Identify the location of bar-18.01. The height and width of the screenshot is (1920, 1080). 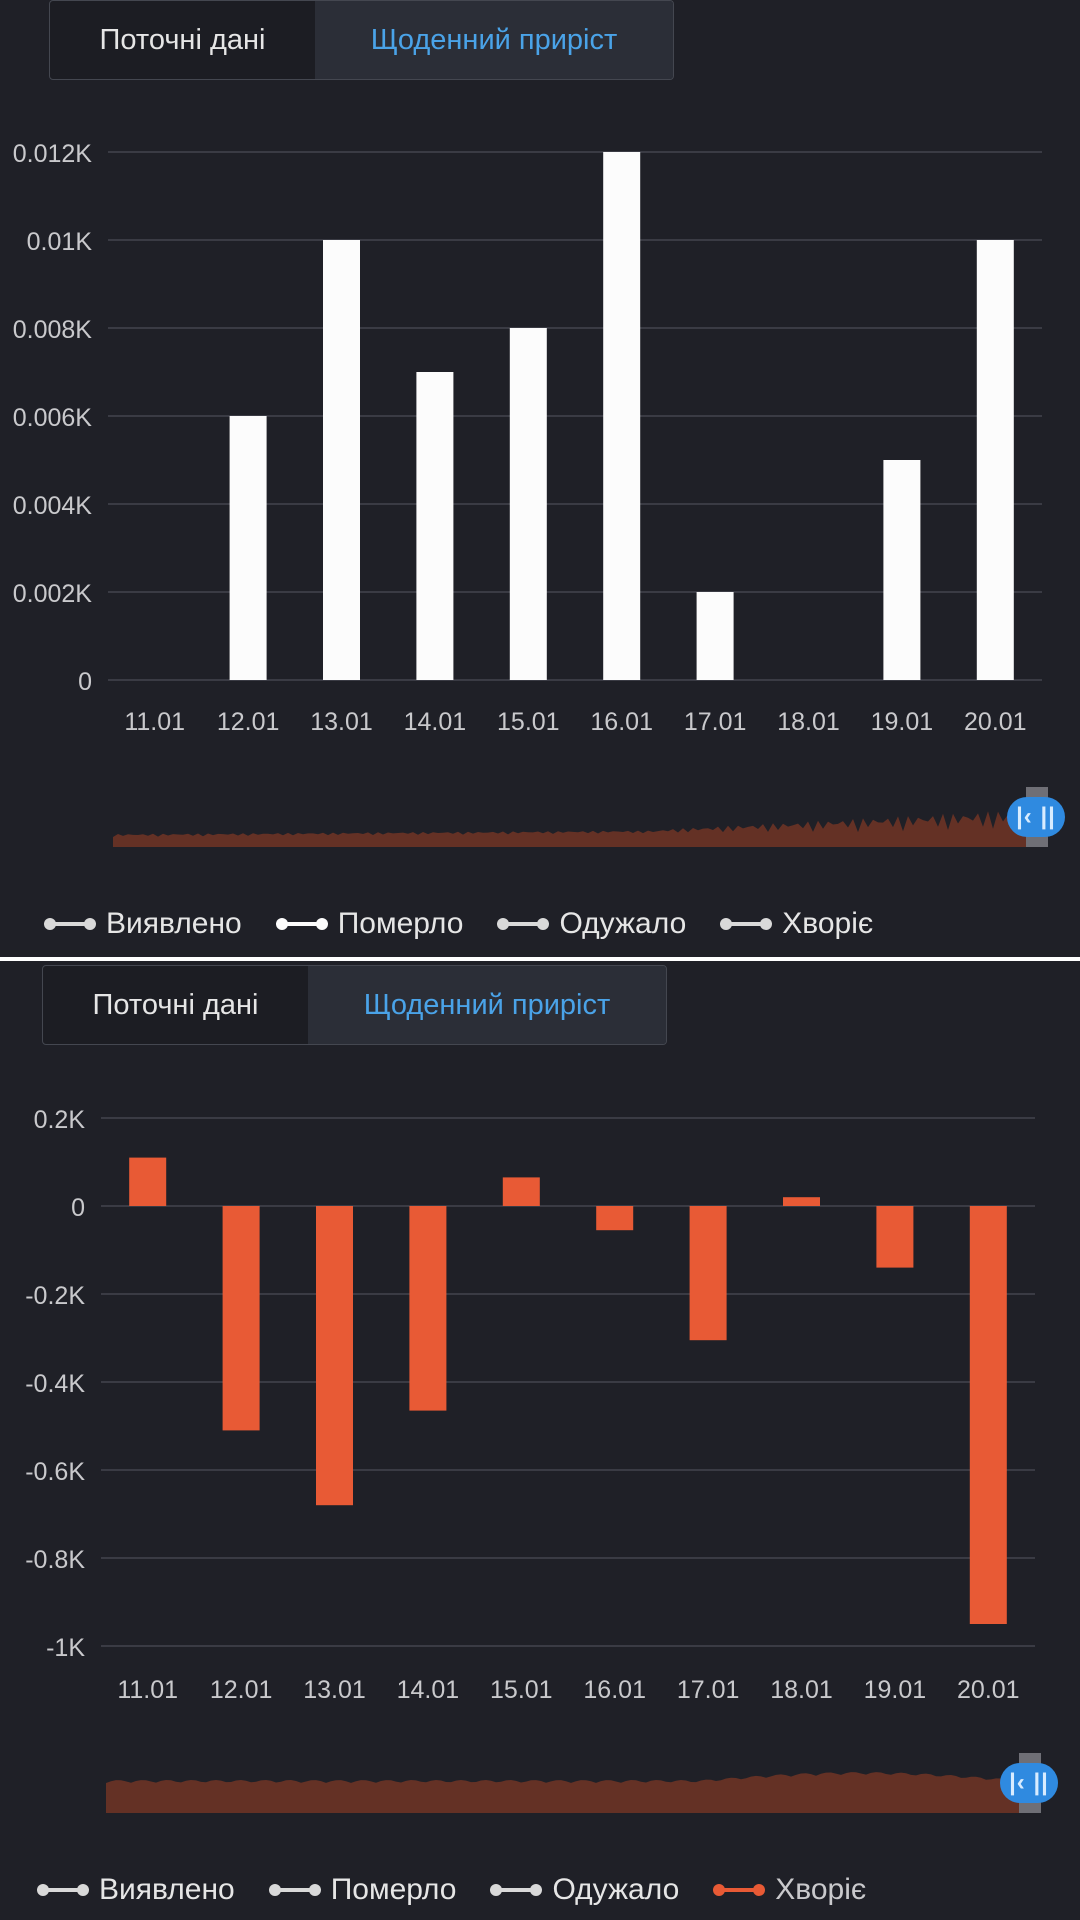
(801, 1201).